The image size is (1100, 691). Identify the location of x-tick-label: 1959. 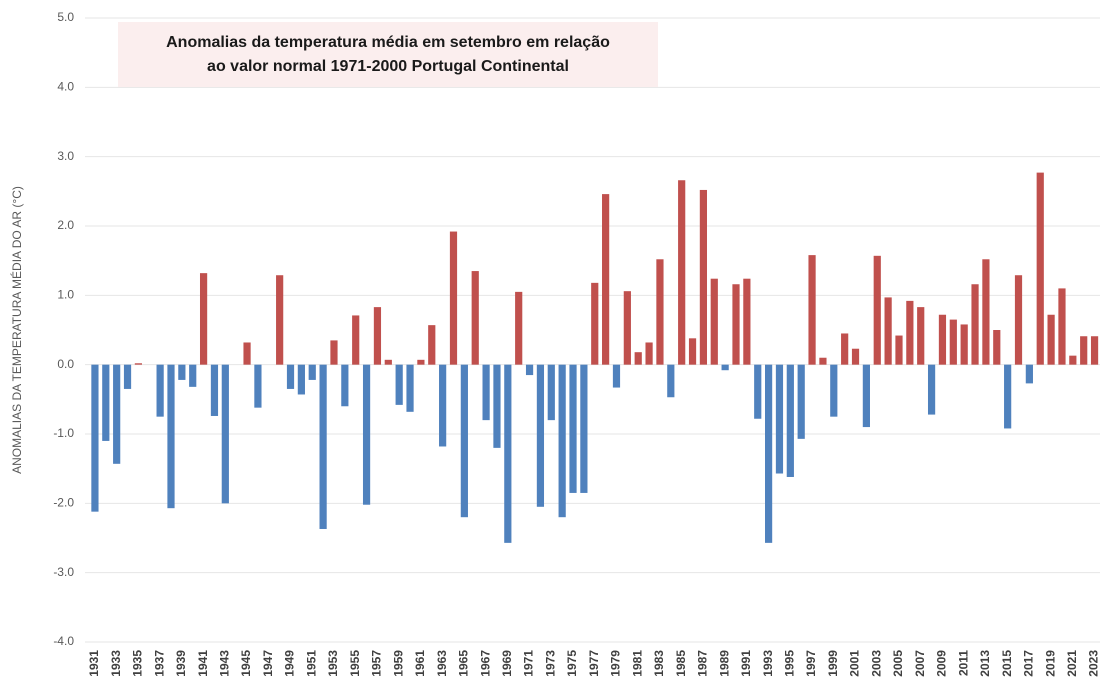
(398, 663).